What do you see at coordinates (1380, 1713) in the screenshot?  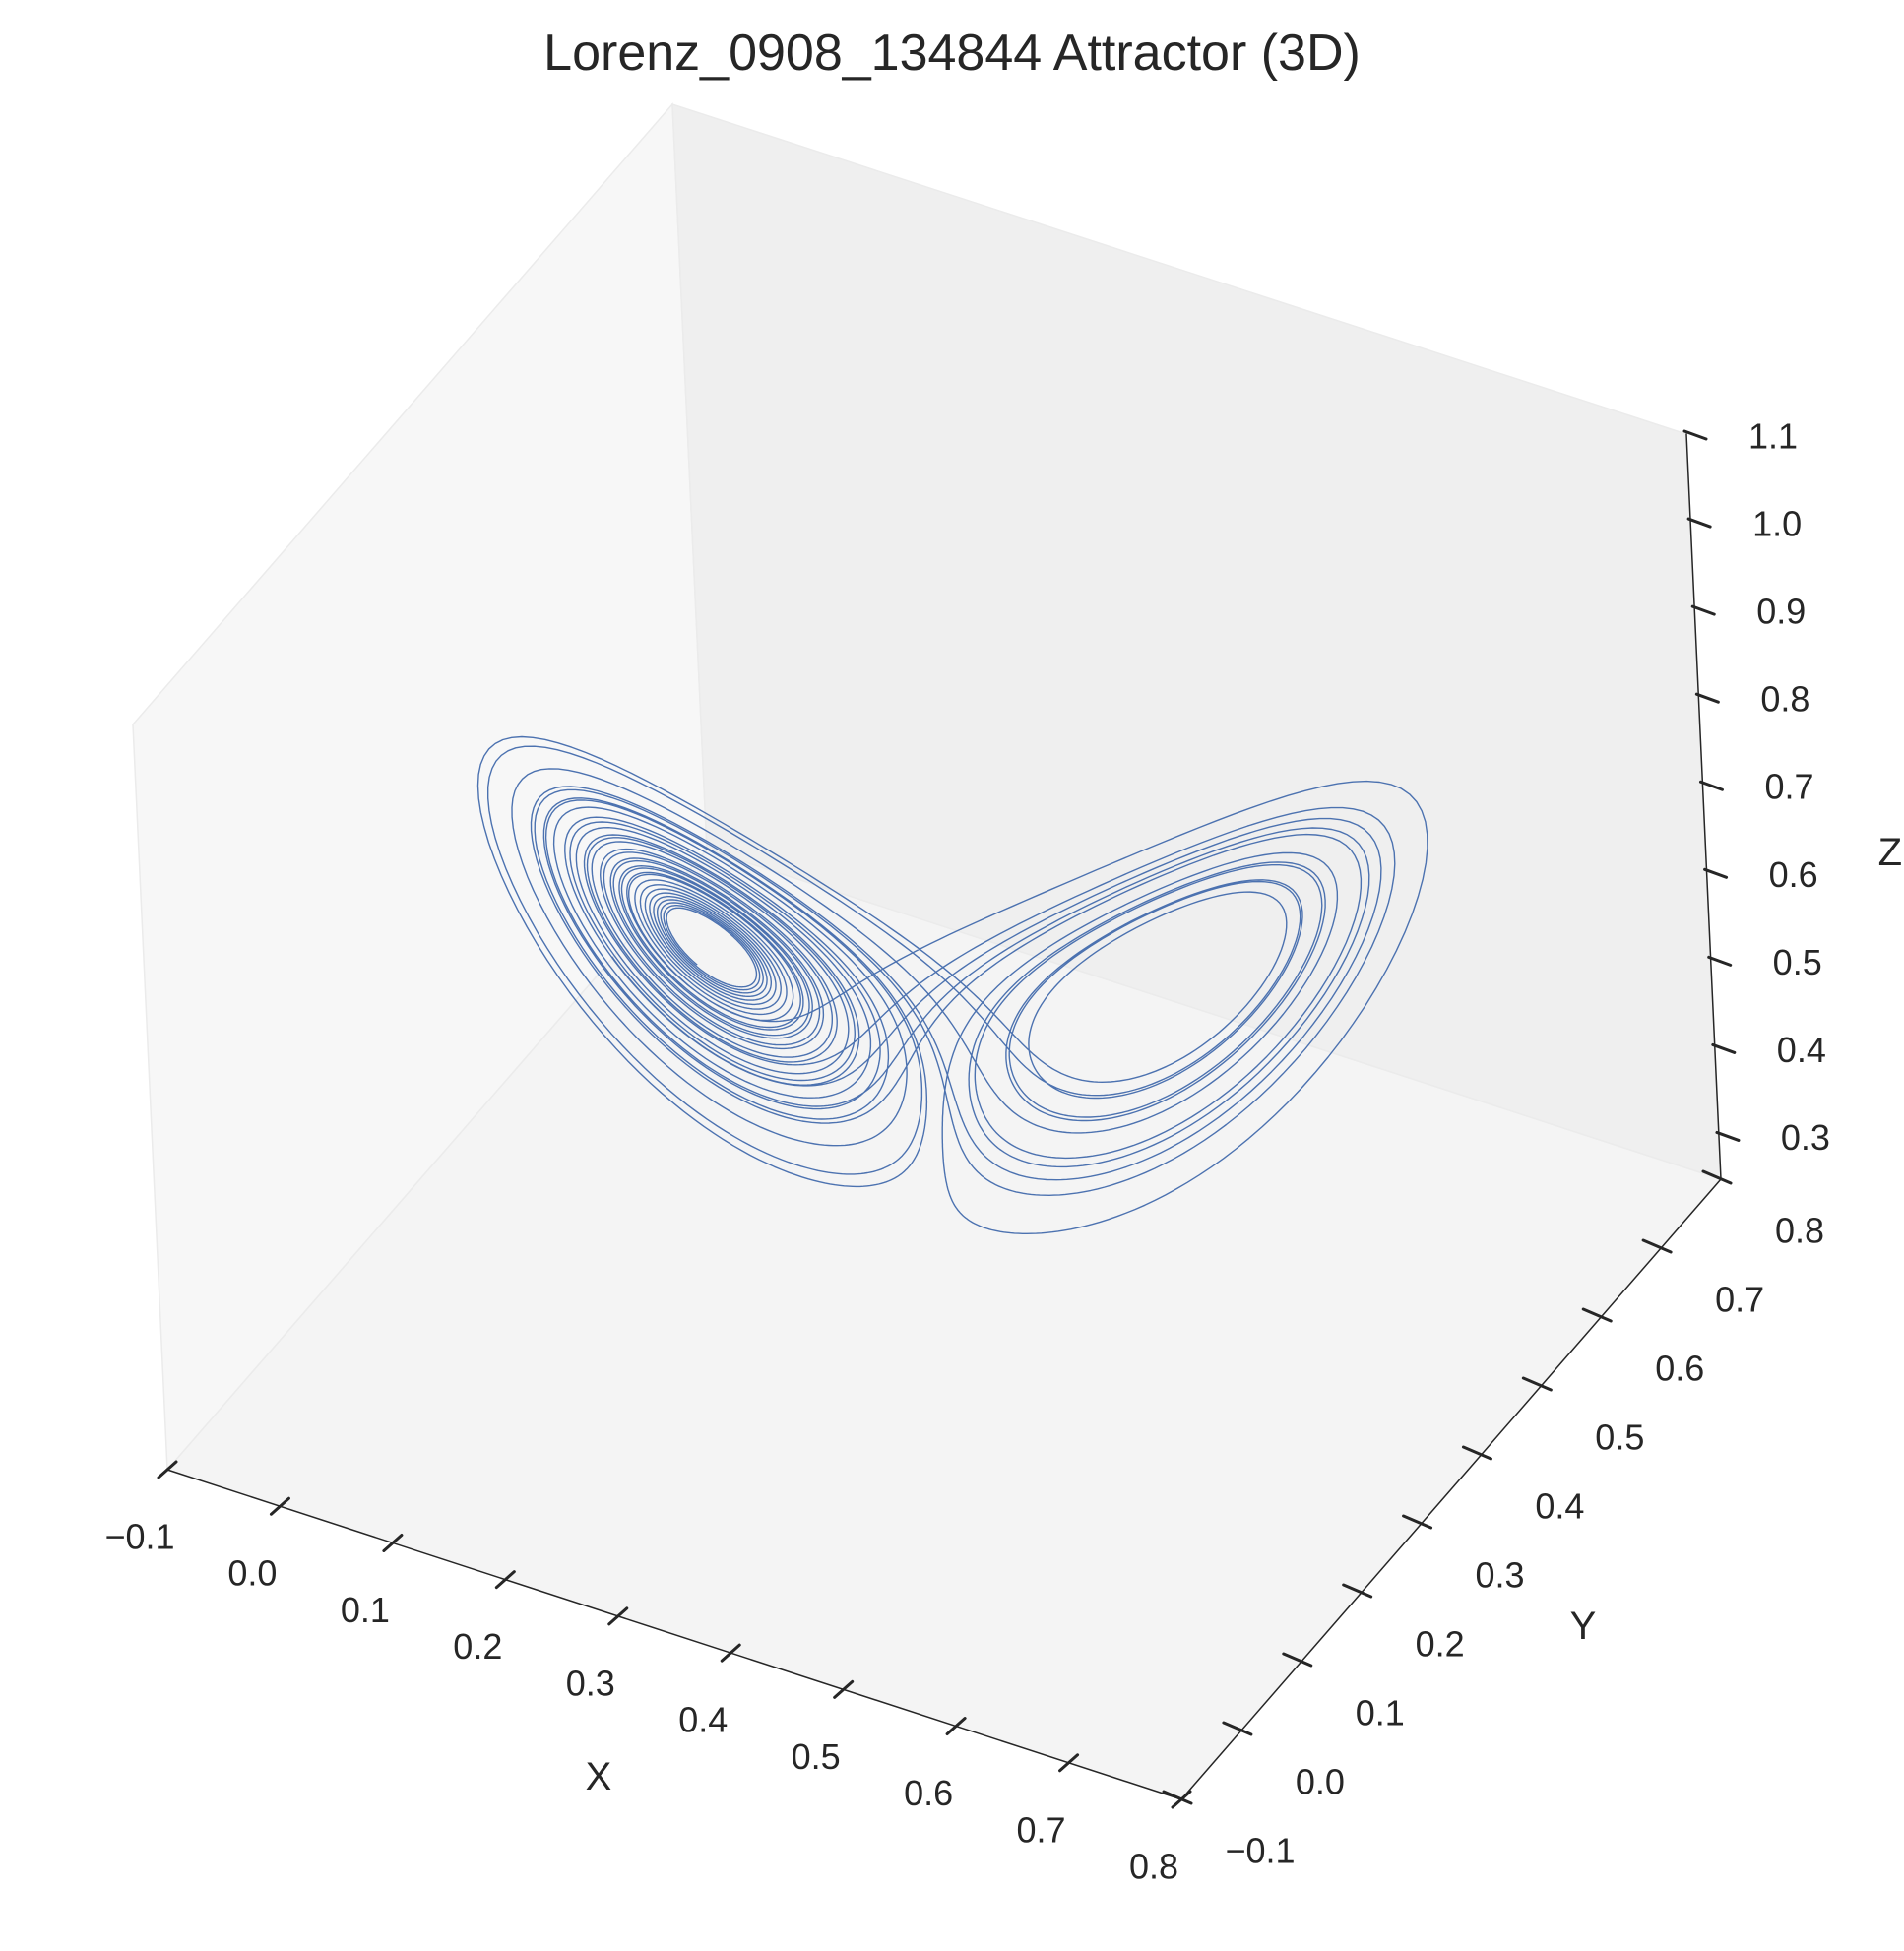 I see `y-tick-label: 0.1` at bounding box center [1380, 1713].